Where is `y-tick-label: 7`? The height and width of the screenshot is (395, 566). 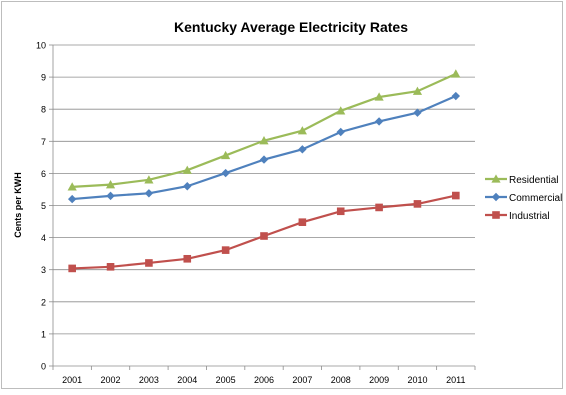
y-tick-label: 7 is located at coordinates (43, 142).